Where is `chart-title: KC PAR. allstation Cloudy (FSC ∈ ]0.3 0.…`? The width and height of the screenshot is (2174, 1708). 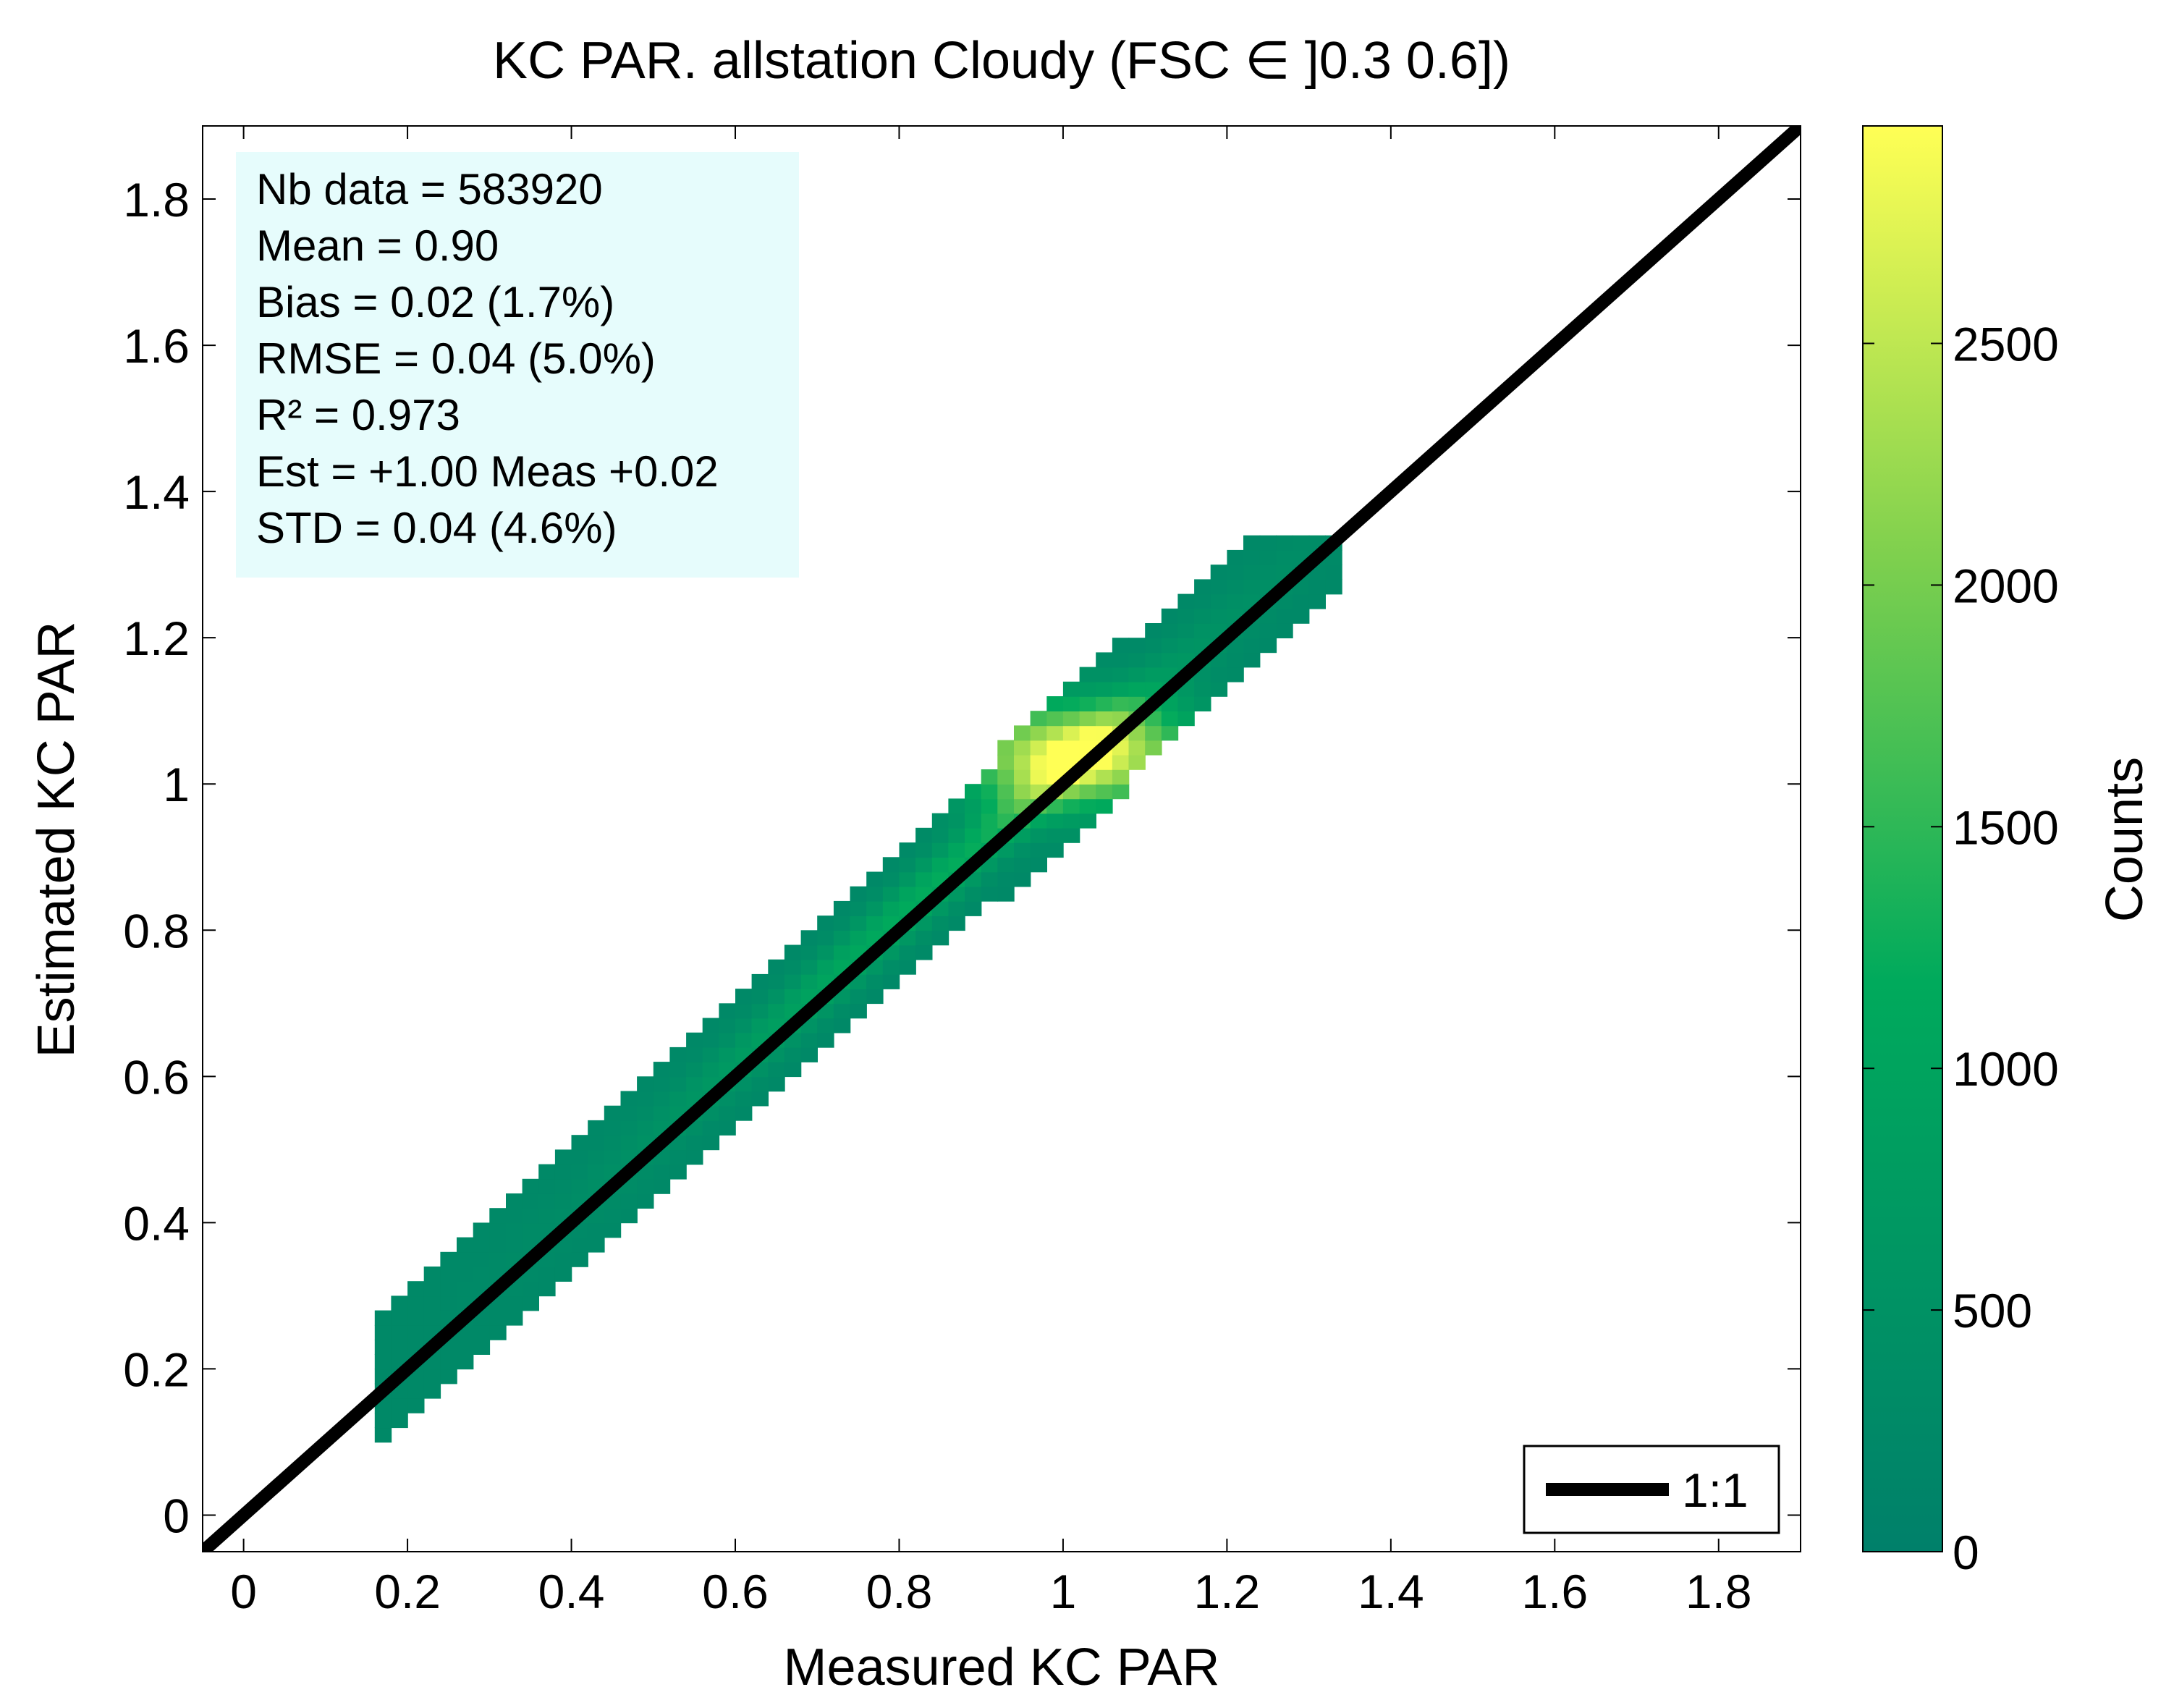 chart-title: KC PAR. allstation Cloudy (FSC ∈ ]0.3 0.… is located at coordinates (1001, 61).